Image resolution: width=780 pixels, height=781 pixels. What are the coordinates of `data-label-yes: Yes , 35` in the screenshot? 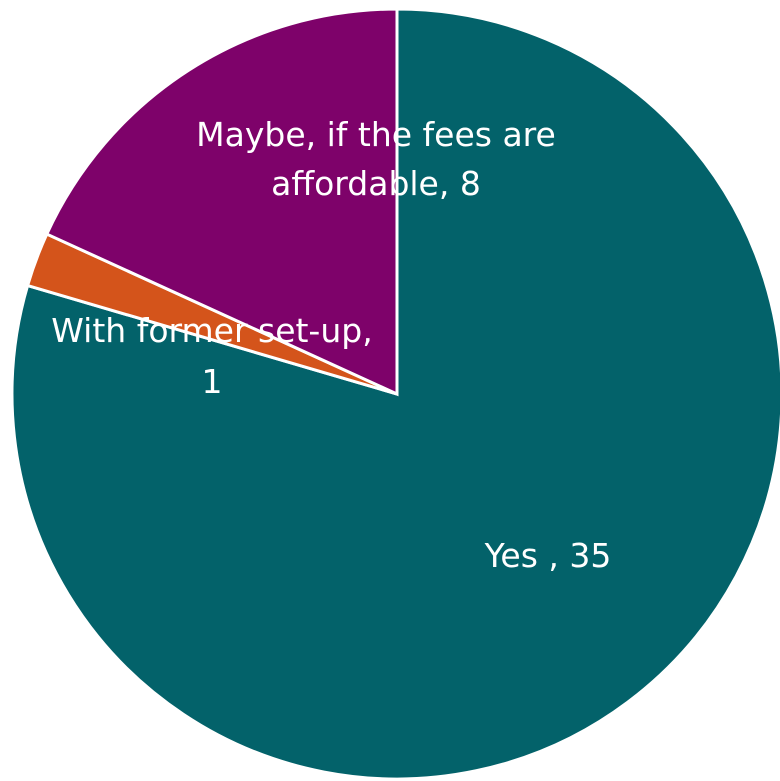 It's located at (548, 555).